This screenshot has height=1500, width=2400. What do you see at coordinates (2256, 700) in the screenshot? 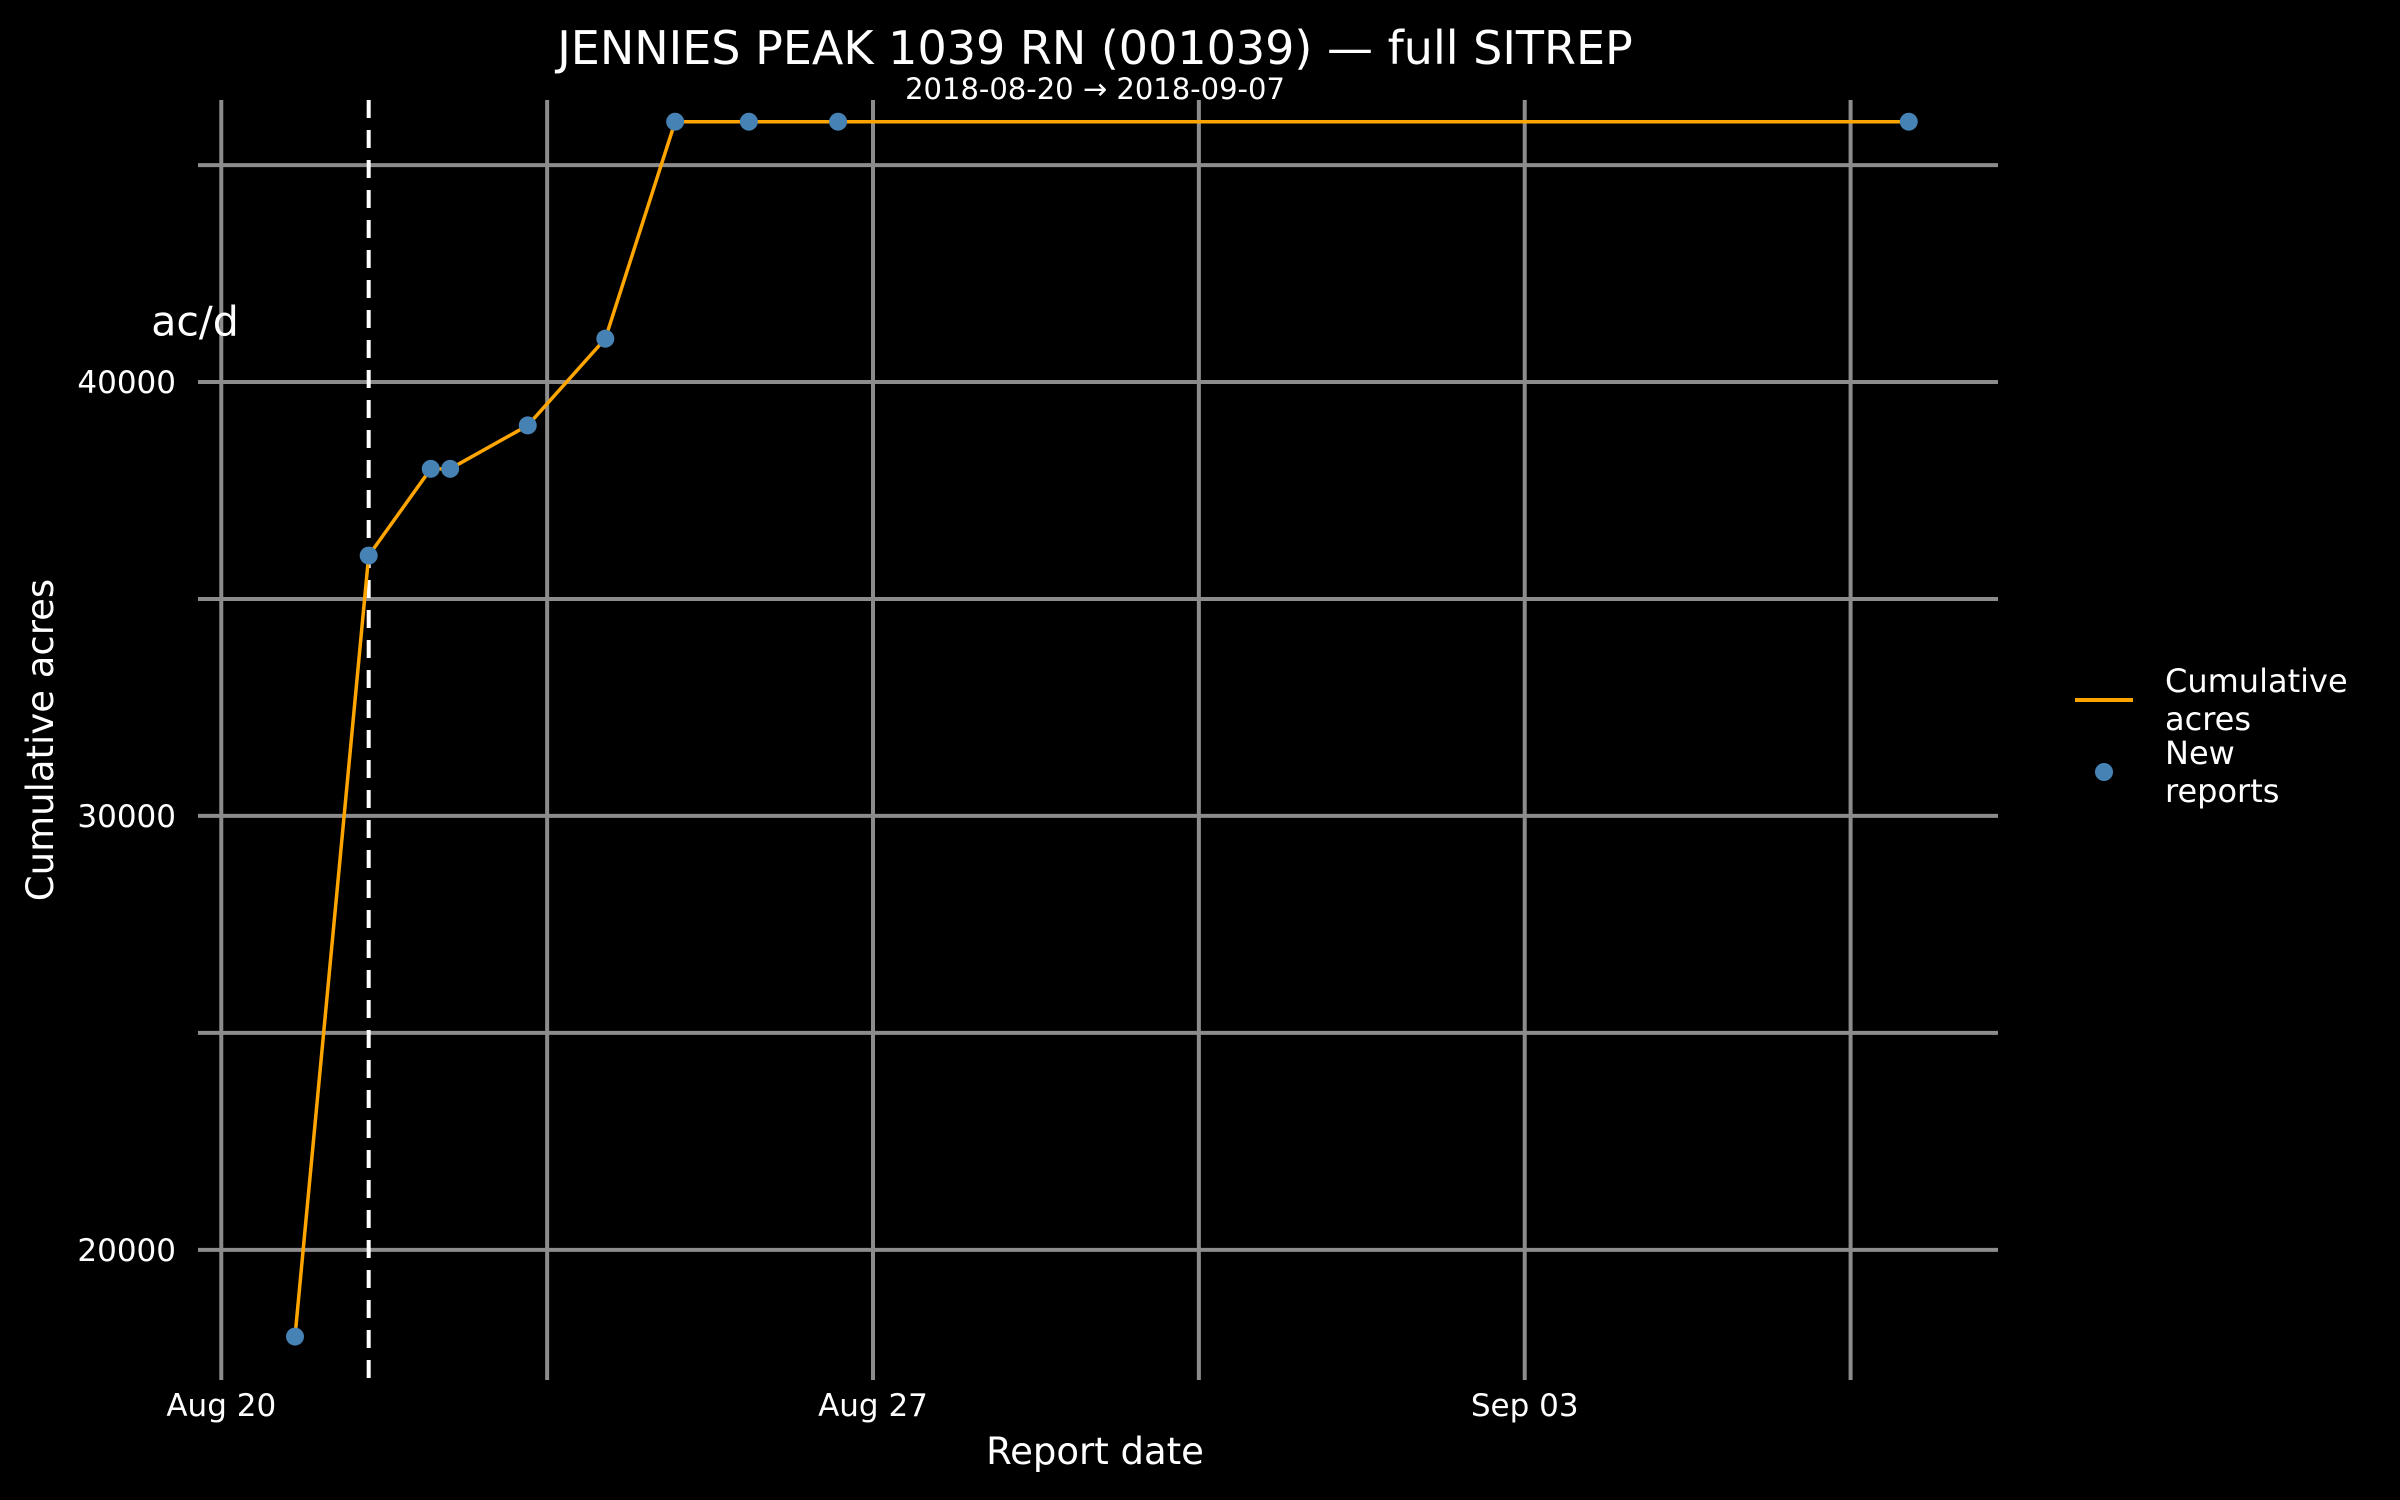
I see `legend-label-cumulative-acres: Cumulative acres` at bounding box center [2256, 700].